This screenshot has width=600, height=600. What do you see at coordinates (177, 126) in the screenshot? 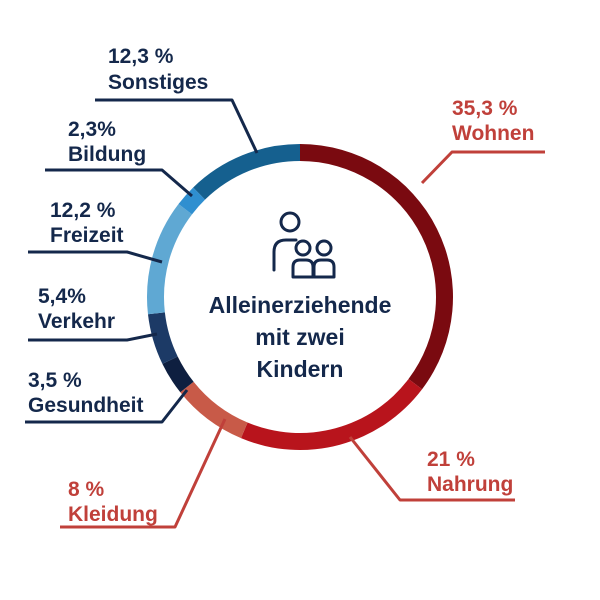
I see `leader-line-sonstiges` at bounding box center [177, 126].